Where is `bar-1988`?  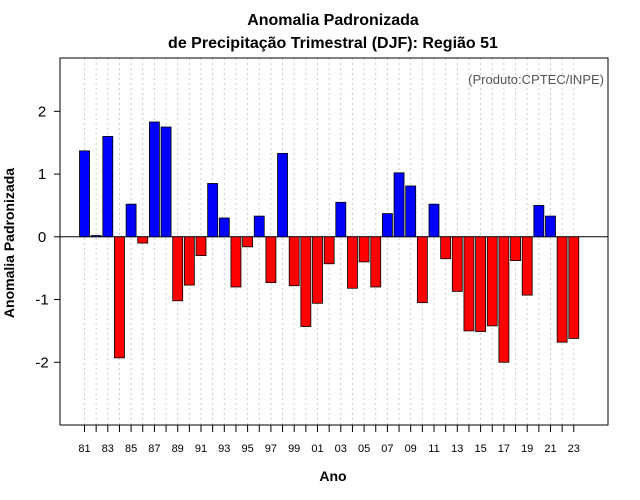 bar-1988 is located at coordinates (166, 182).